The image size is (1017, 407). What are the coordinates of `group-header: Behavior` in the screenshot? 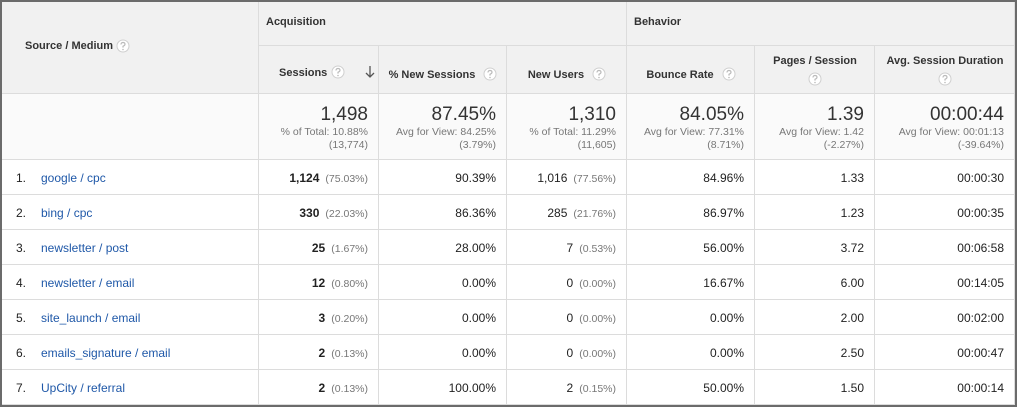 It's located at (821, 24).